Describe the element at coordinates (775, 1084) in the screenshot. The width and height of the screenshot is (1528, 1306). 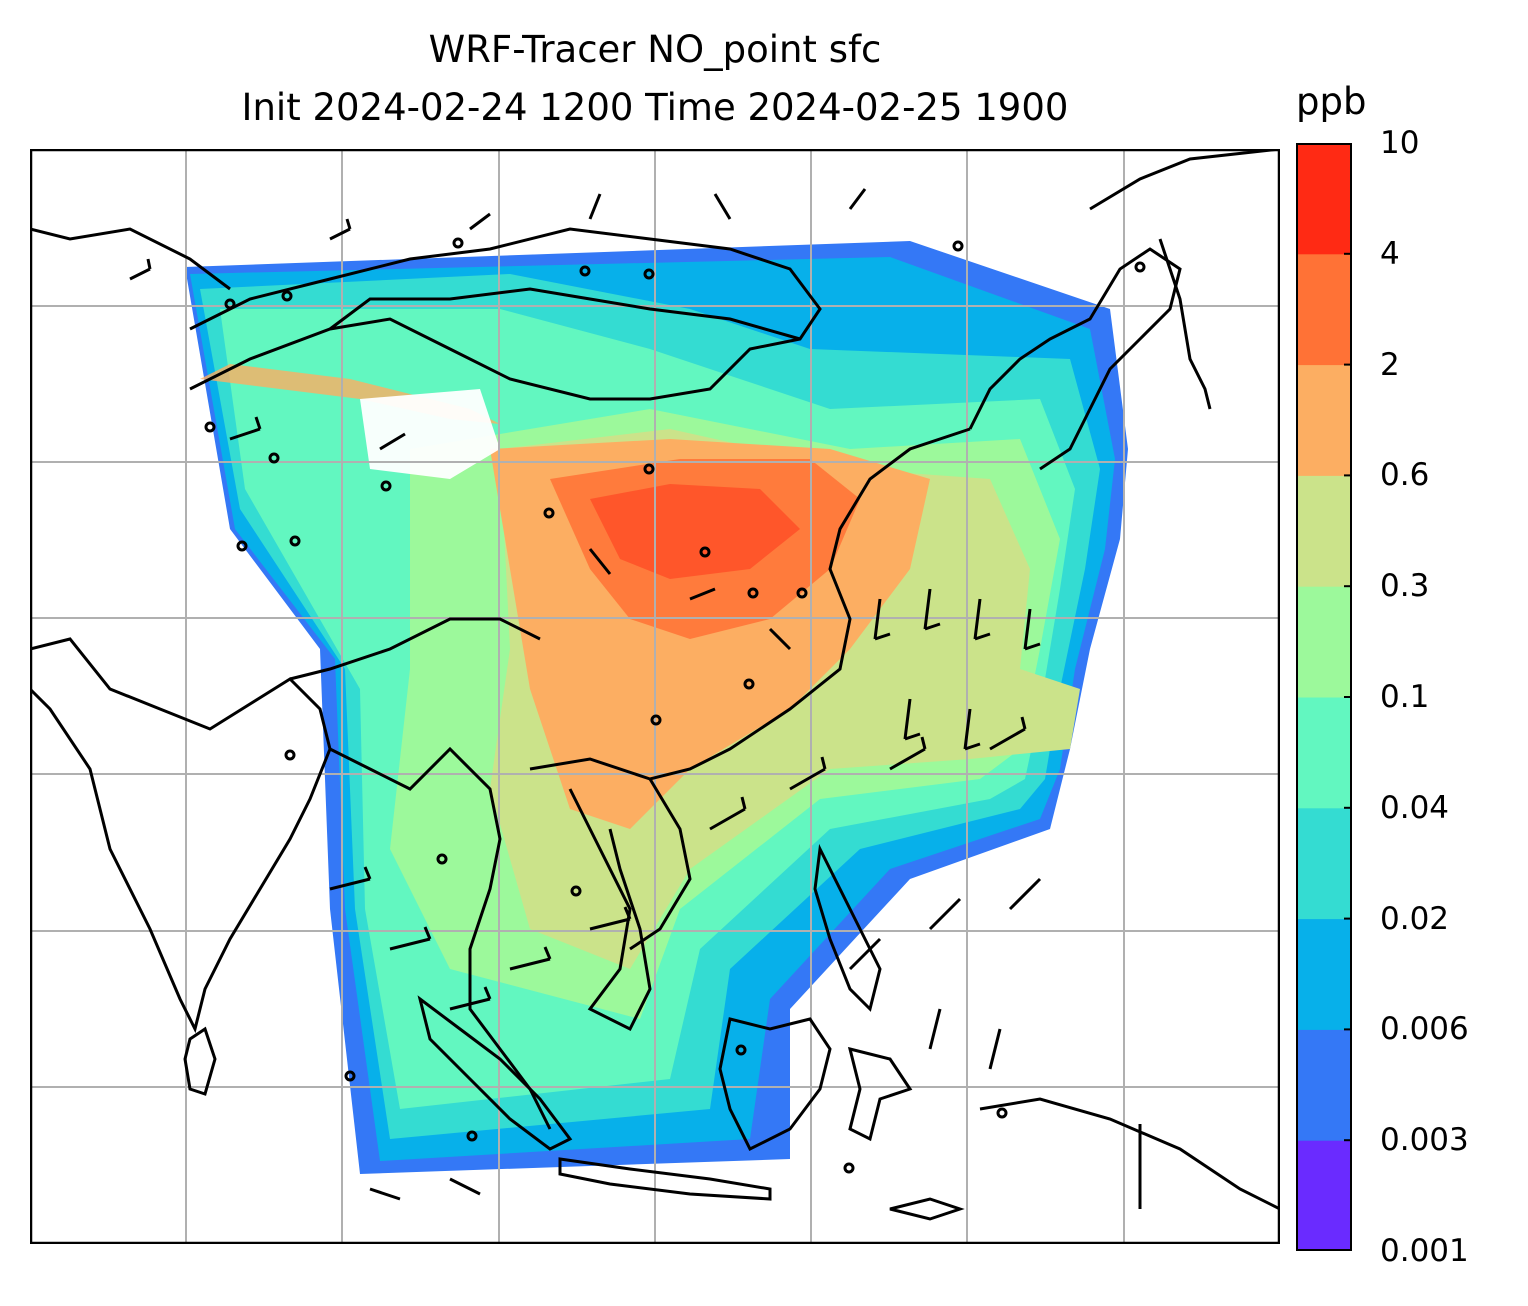
I see `coastline-borneo` at that location.